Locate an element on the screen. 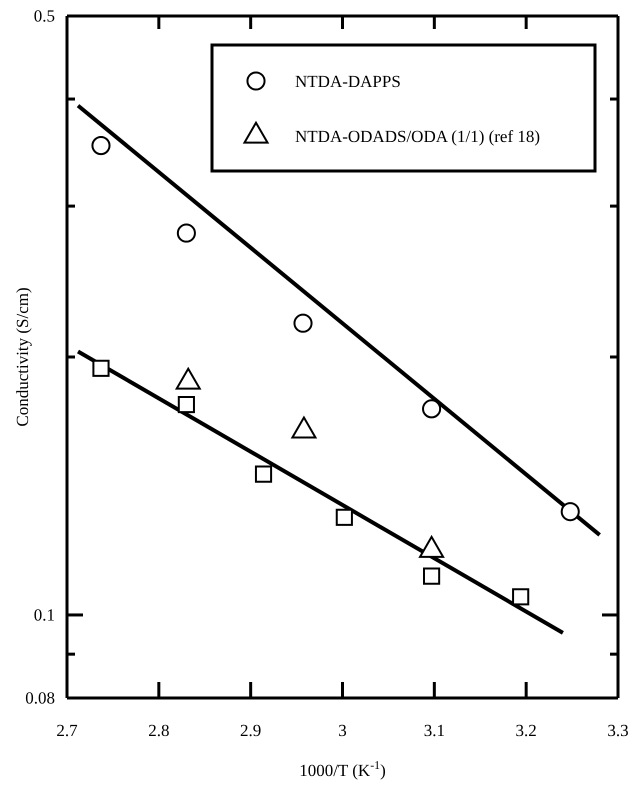 Image resolution: width=639 pixels, height=785 pixels. y-tick-label: 0.5 is located at coordinates (44, 16).